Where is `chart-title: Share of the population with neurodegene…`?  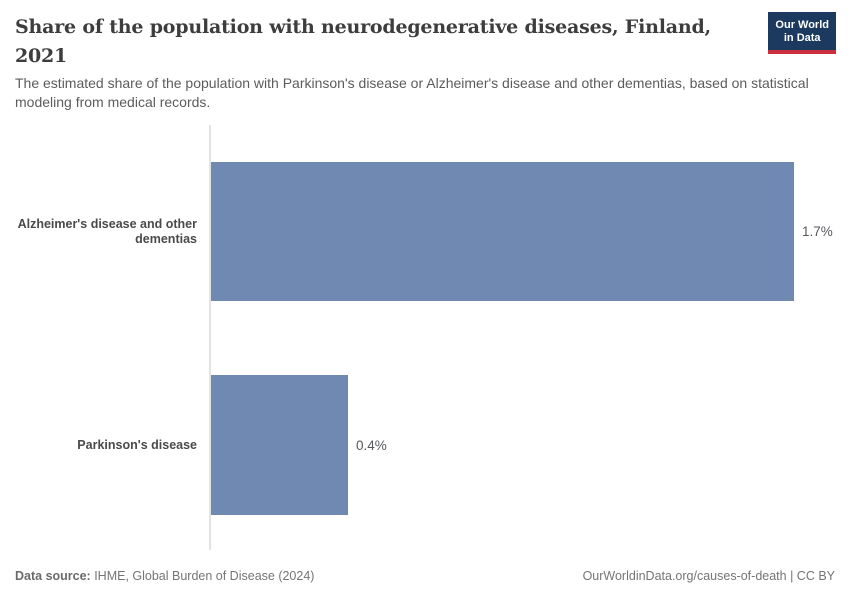 chart-title: Share of the population with neurodegene… is located at coordinates (363, 41).